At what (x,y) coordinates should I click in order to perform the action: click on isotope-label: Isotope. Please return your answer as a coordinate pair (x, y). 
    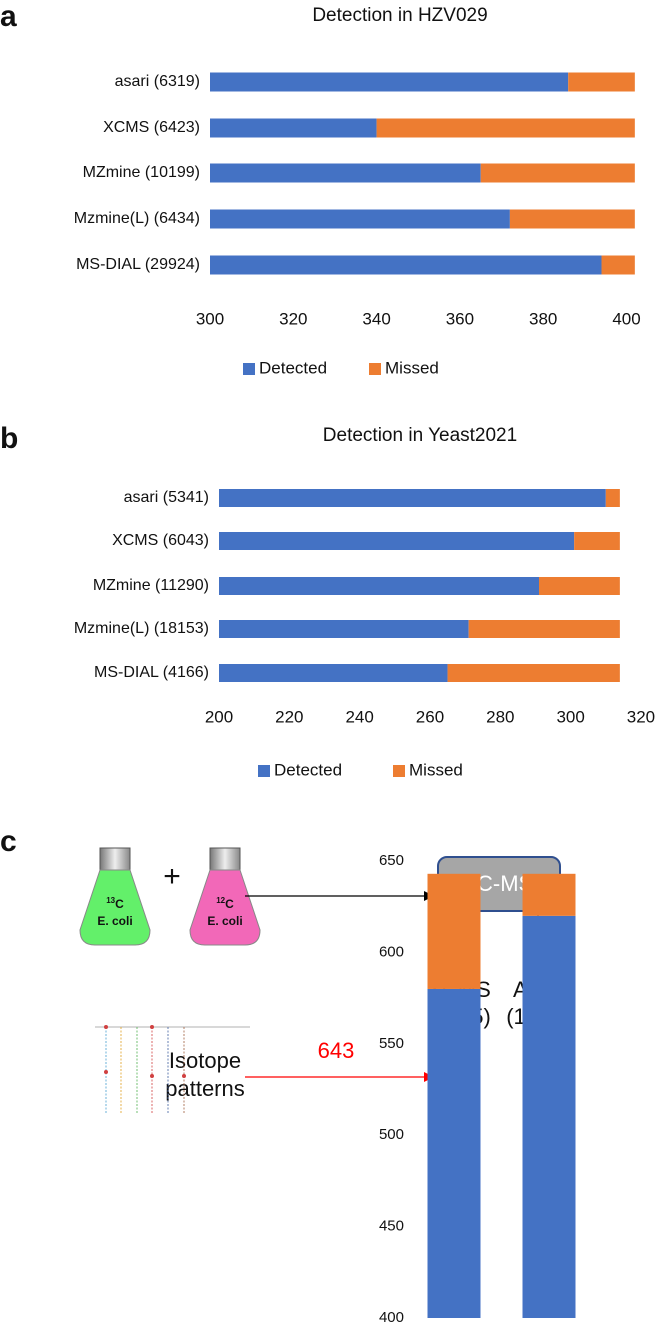
    Looking at the image, I should click on (205, 1060).